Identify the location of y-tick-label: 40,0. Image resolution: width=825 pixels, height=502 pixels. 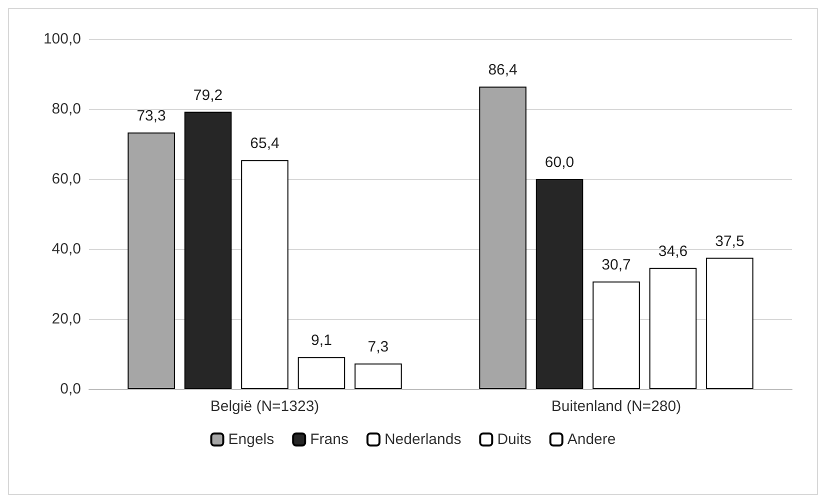
(66, 249).